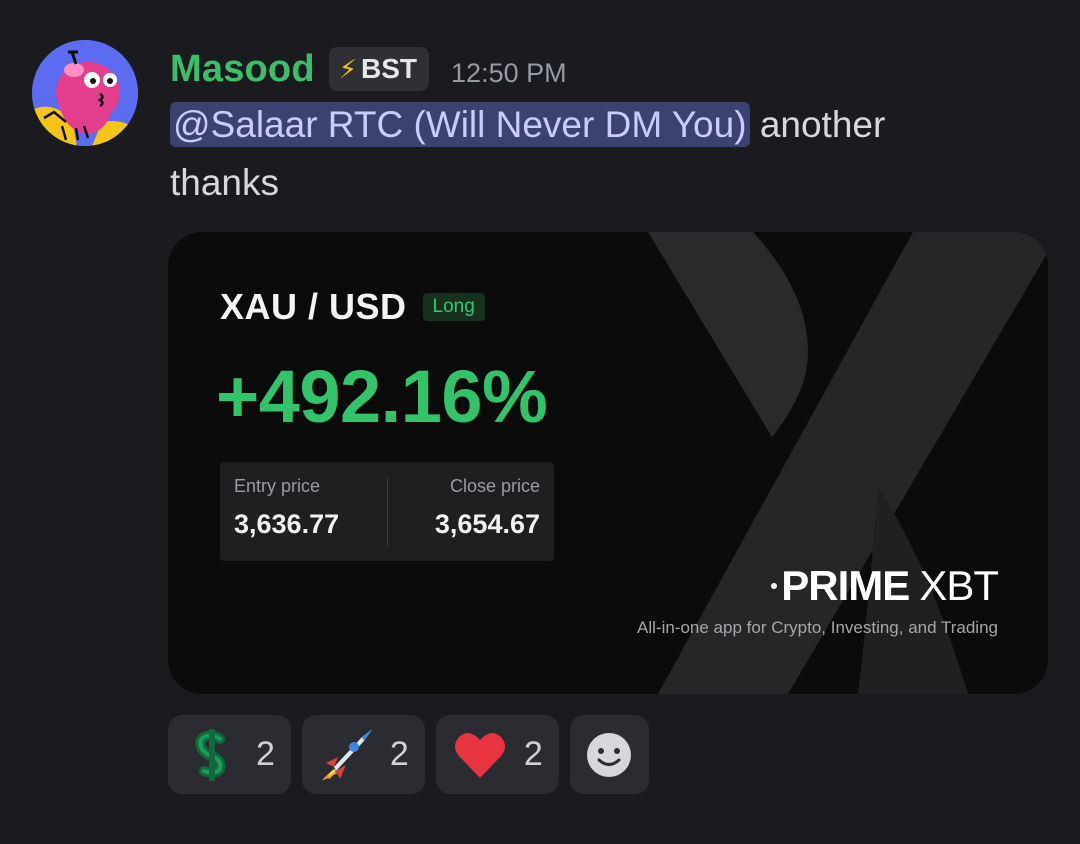 The height and width of the screenshot is (844, 1080). I want to click on reaction-rocket: 2, so click(363, 754).